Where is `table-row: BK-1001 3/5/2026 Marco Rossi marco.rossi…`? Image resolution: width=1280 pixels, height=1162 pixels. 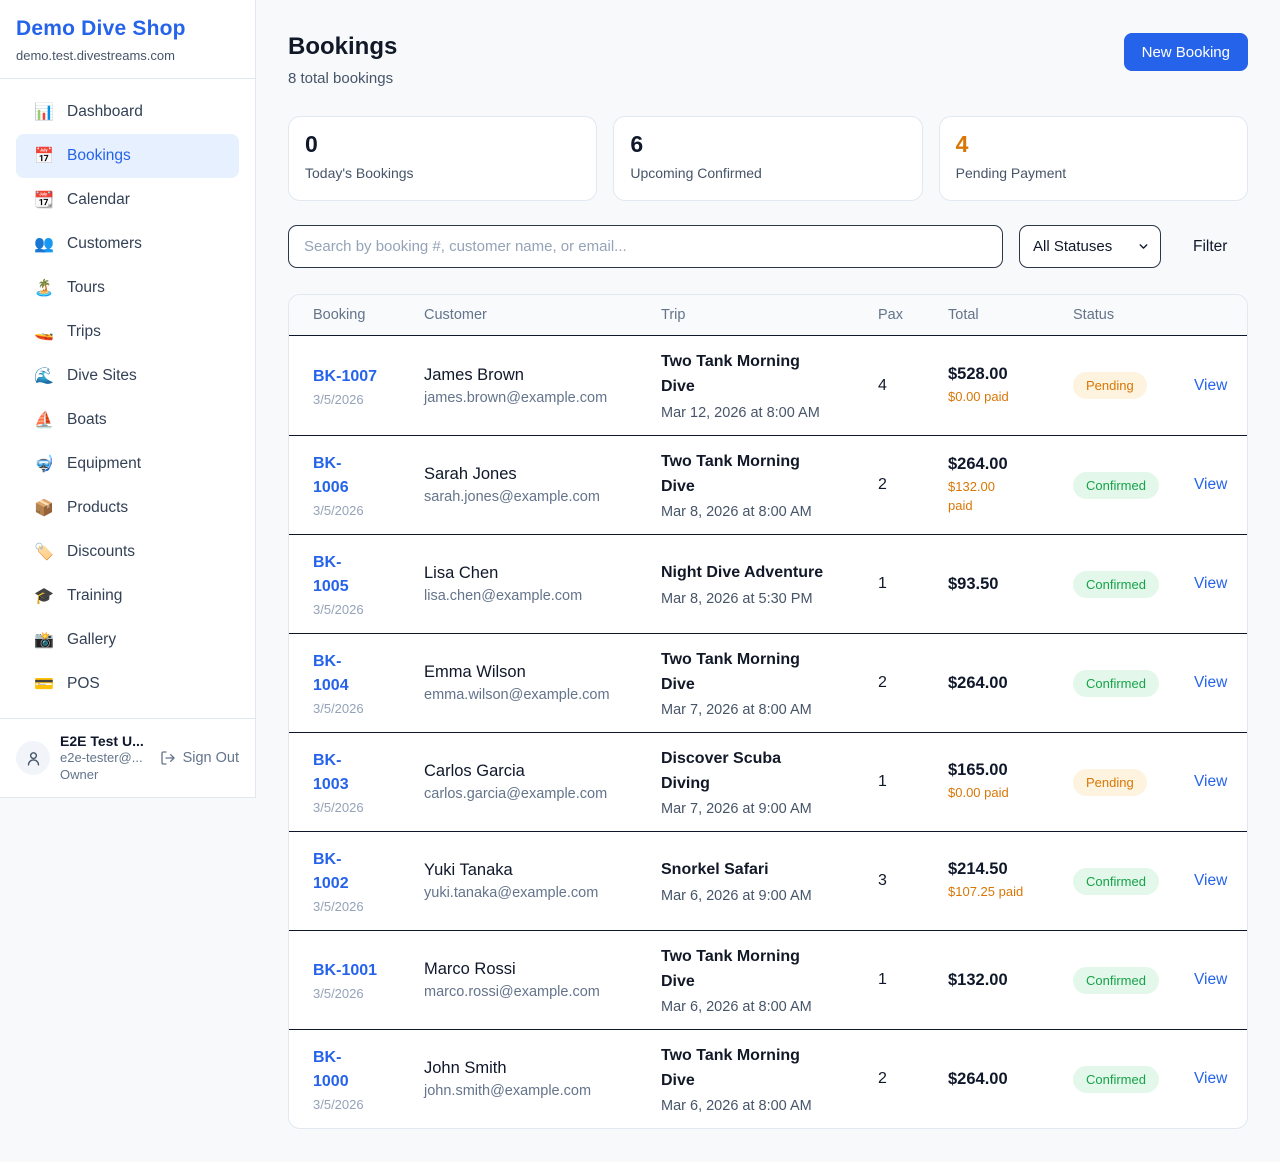
table-row: BK-1001 3/5/2026 Marco Rossi marco.rossi… is located at coordinates (768, 979).